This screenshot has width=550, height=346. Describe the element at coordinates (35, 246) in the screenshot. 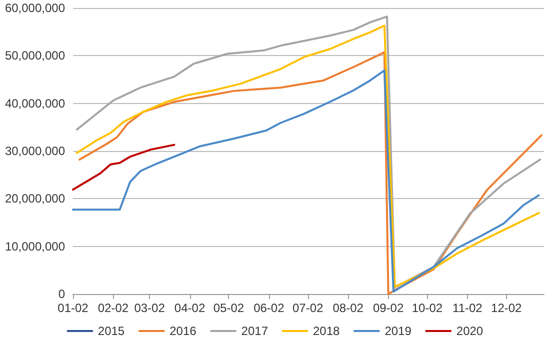

I see `y-tick-label: 10,000,000` at that location.